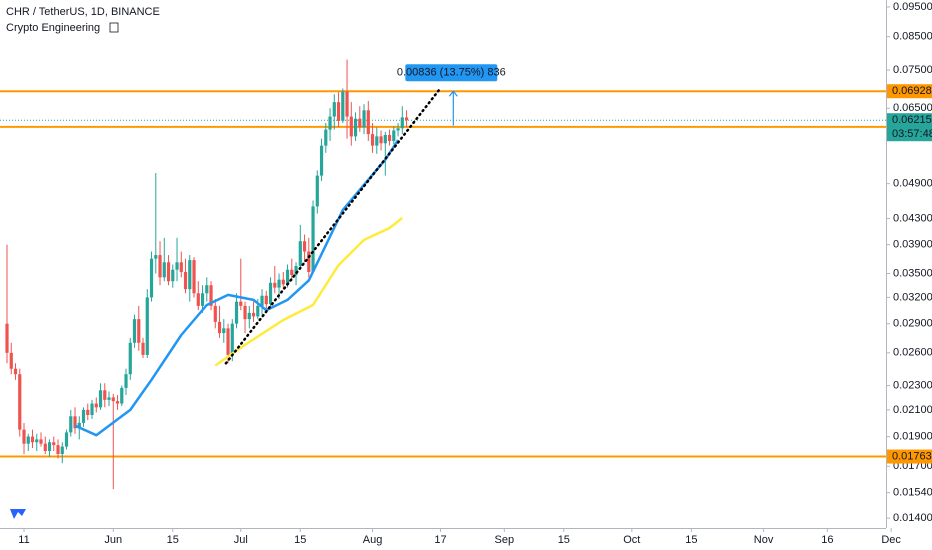 The height and width of the screenshot is (550, 932). I want to click on x-tick-label: 11, so click(23, 540).